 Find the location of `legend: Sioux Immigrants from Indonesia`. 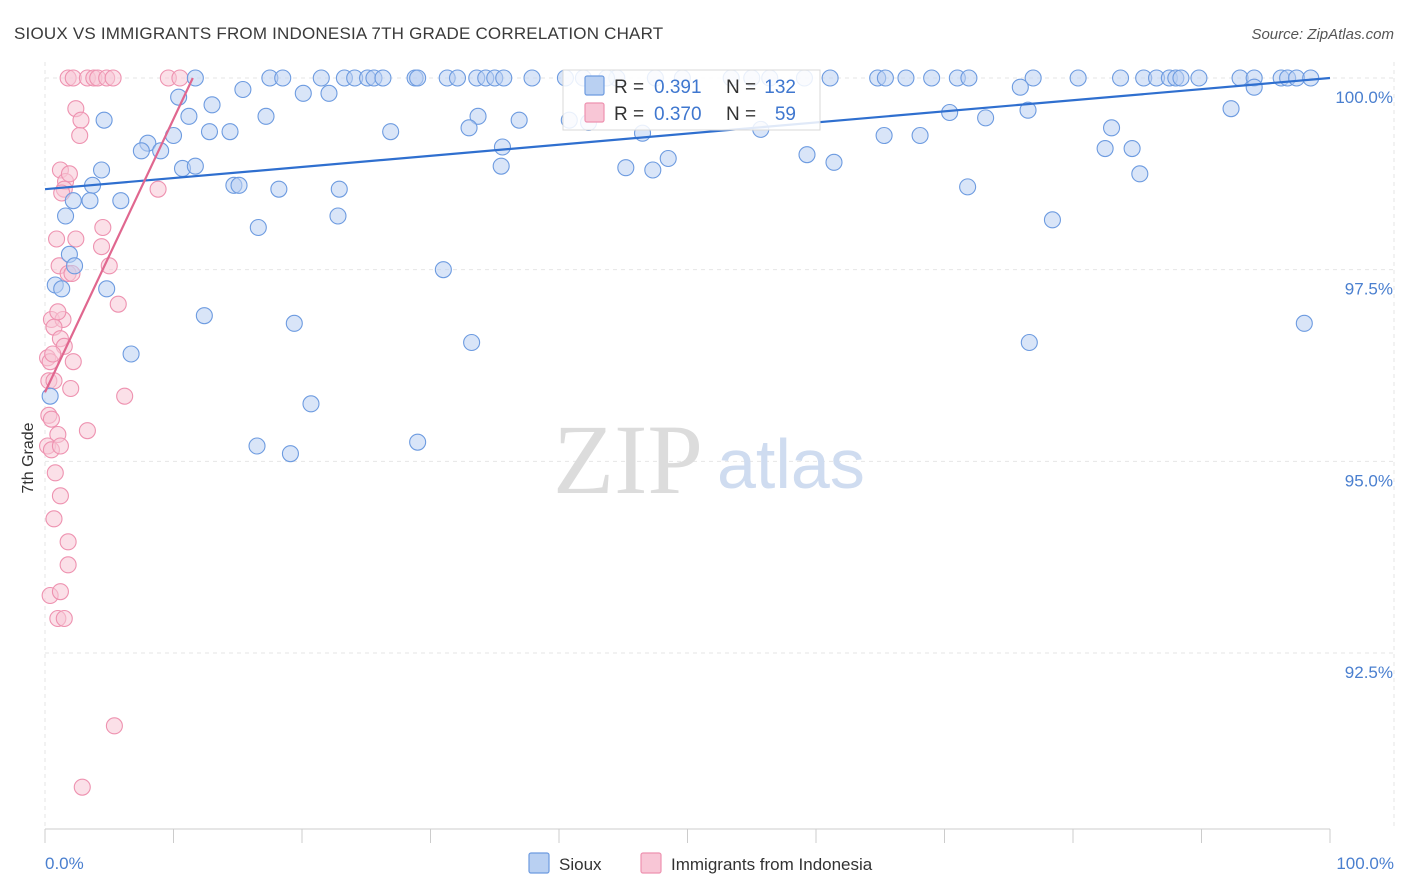

legend: Sioux Immigrants from Indonesia is located at coordinates (700, 863).